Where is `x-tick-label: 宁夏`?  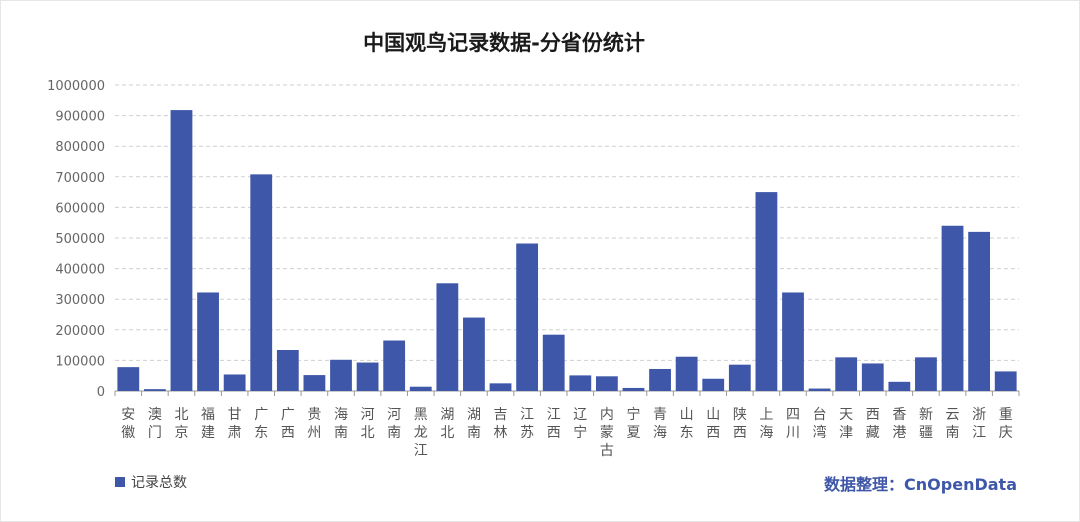 x-tick-label: 宁夏 is located at coordinates (633, 423).